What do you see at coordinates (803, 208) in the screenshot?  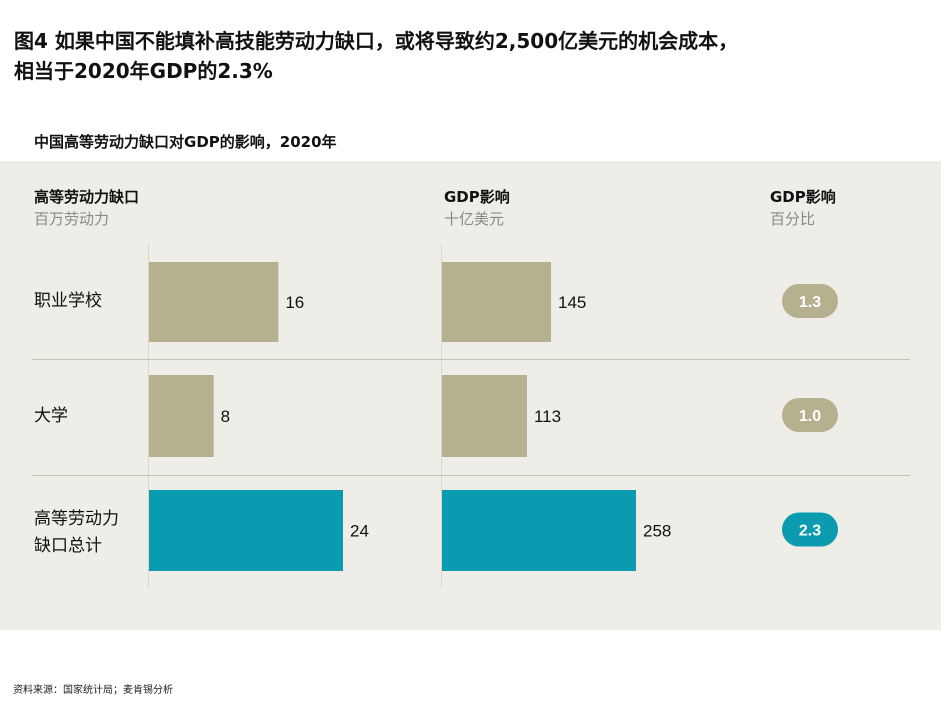 I see `column-header-gdp-impact-pct: GDP影响 百分比` at bounding box center [803, 208].